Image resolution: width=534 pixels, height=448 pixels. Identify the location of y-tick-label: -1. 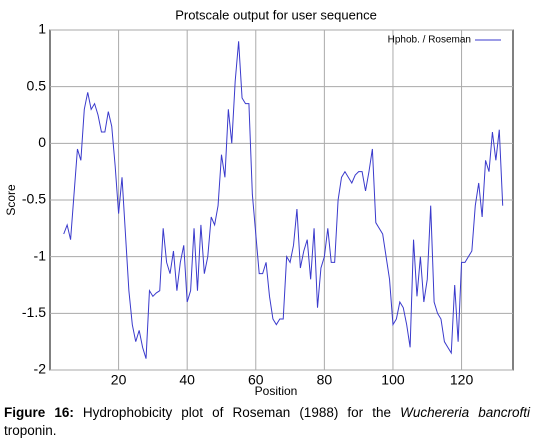
(40, 255).